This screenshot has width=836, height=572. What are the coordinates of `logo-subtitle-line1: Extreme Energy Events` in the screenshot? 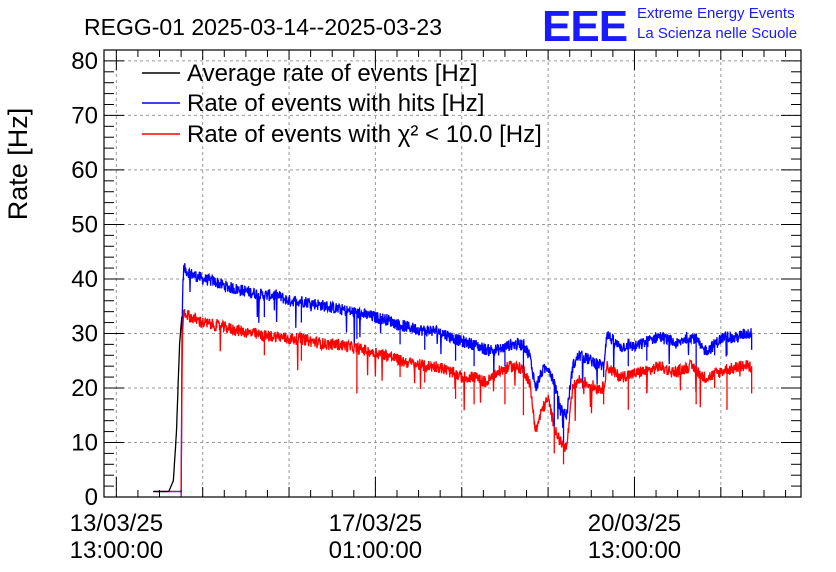 It's located at (716, 13).